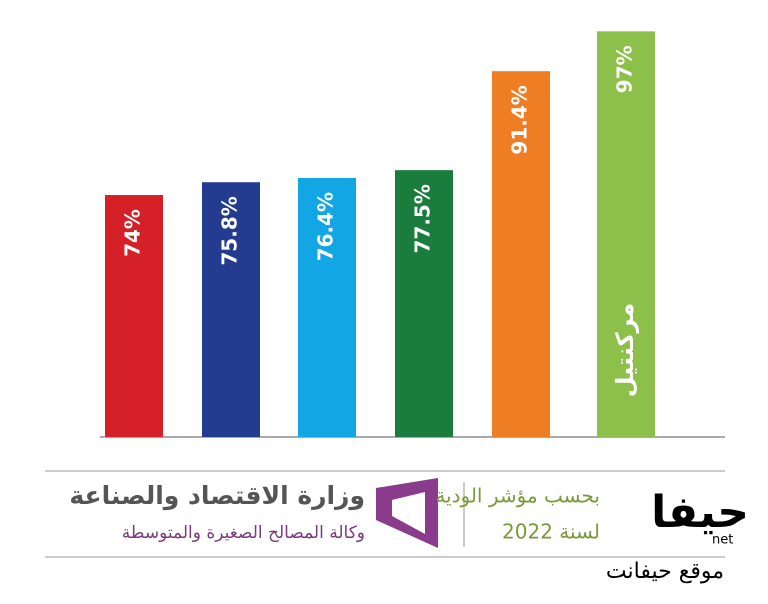 This screenshot has height=604, width=768. Describe the element at coordinates (517, 496) in the screenshot. I see `index-note: بحسب مؤشر الودية` at that location.